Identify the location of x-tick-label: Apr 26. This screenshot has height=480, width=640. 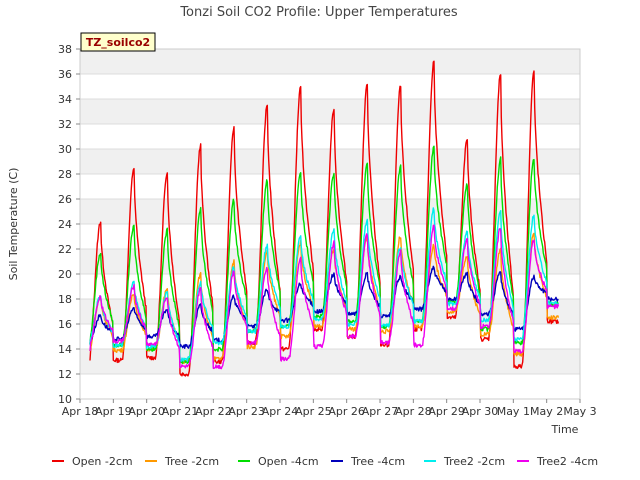
(346, 411).